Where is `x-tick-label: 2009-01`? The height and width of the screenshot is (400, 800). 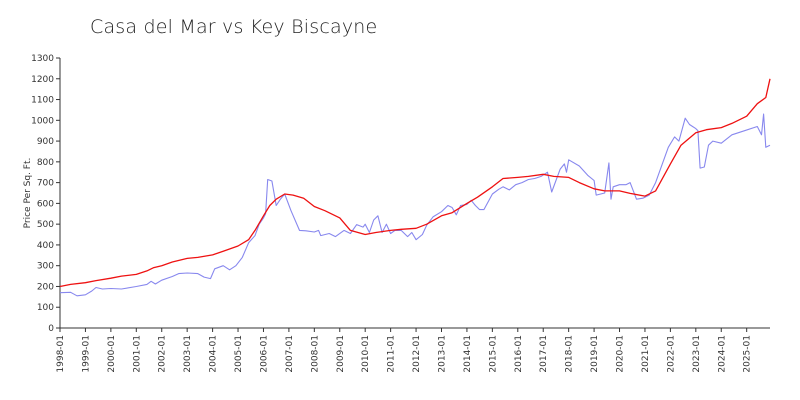
x-tick-label: 2009-01 is located at coordinates (341, 354).